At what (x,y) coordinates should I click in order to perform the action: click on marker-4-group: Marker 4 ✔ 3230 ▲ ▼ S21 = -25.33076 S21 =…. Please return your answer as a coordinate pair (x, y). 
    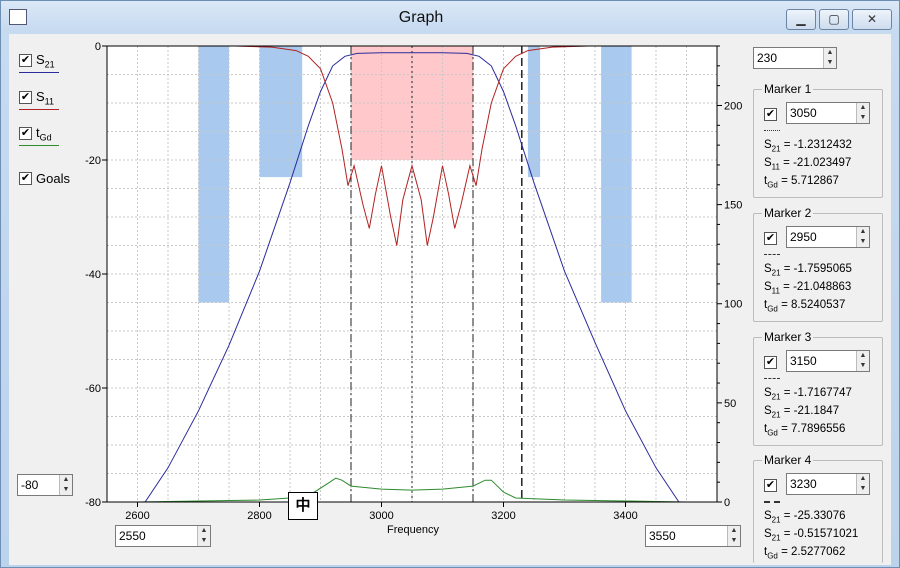
    Looking at the image, I should click on (818, 508).